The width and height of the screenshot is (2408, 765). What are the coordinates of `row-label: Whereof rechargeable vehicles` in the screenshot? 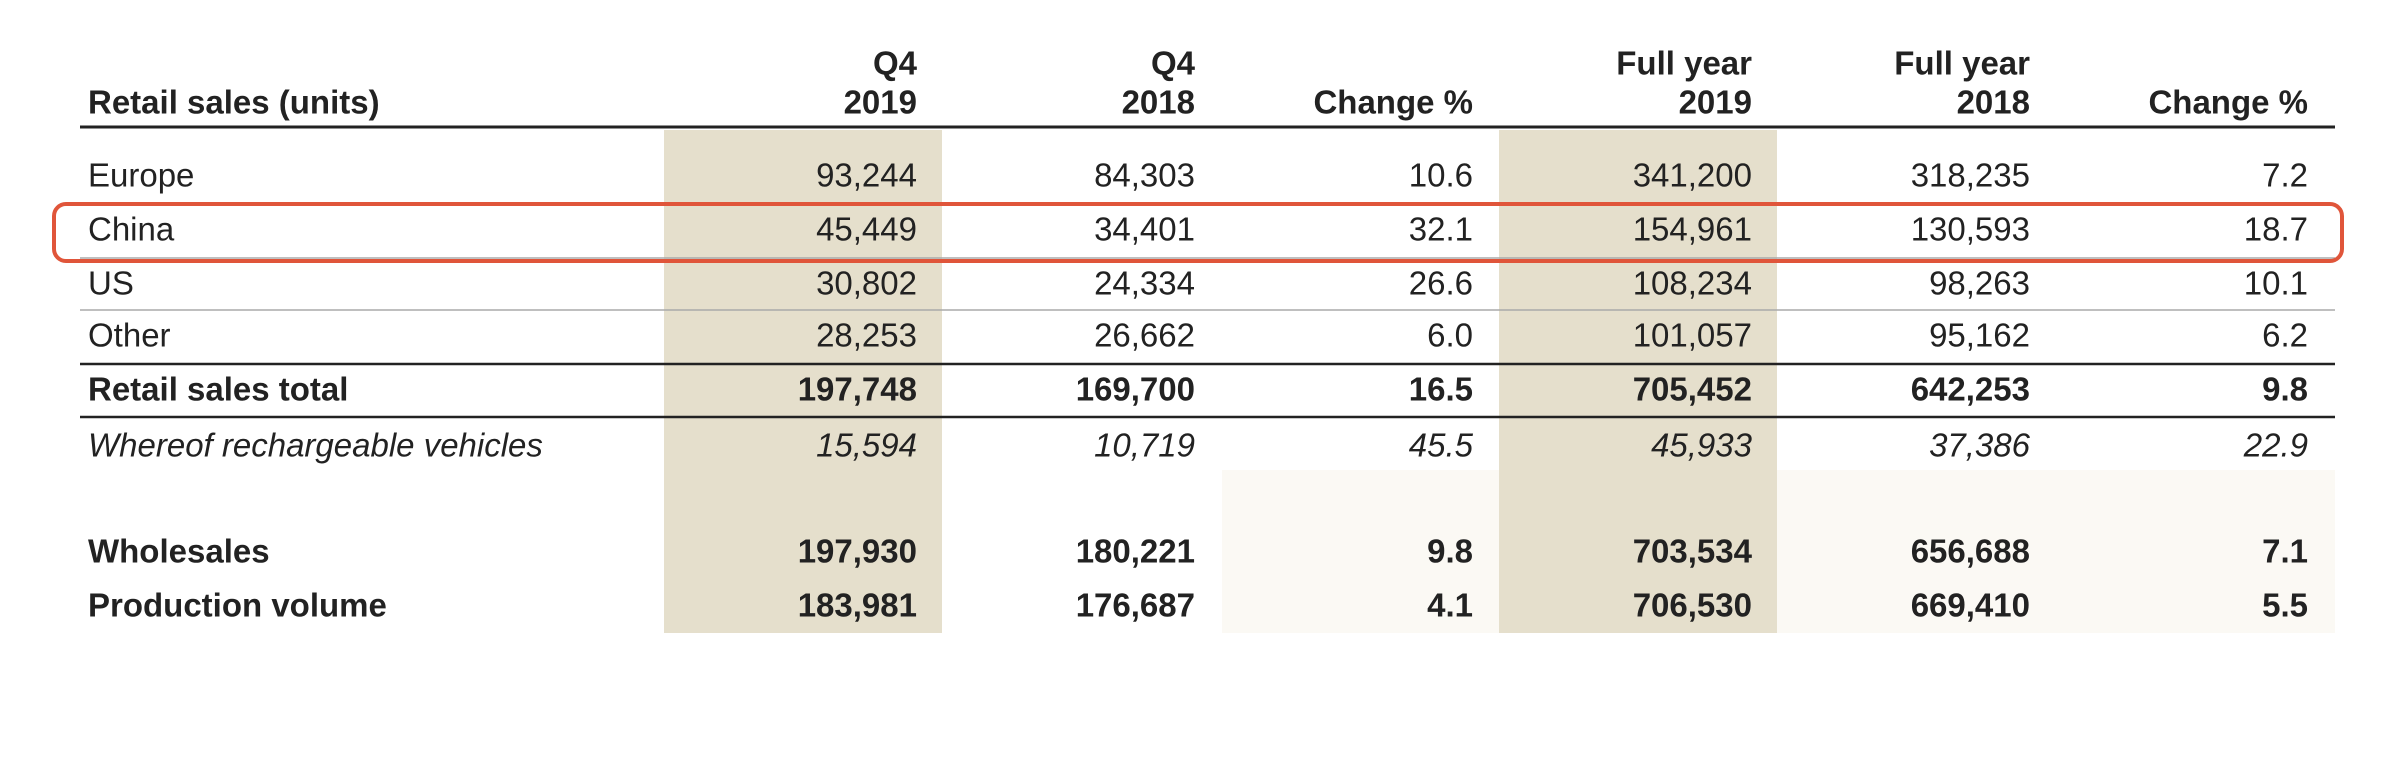 It's located at (315, 445).